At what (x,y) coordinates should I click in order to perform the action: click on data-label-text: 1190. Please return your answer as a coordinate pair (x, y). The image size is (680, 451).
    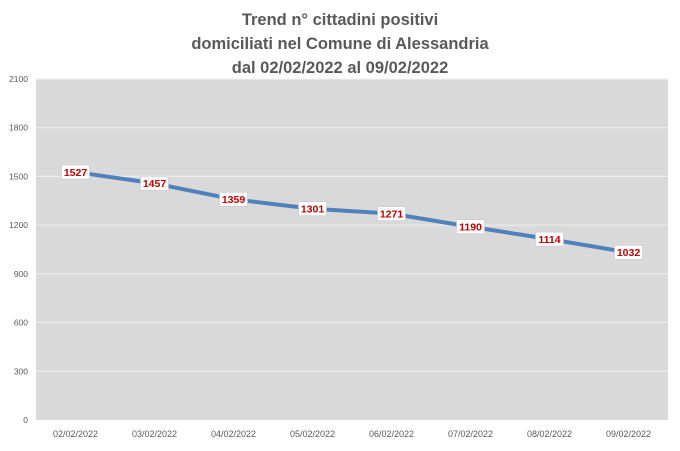
    Looking at the image, I should click on (470, 228).